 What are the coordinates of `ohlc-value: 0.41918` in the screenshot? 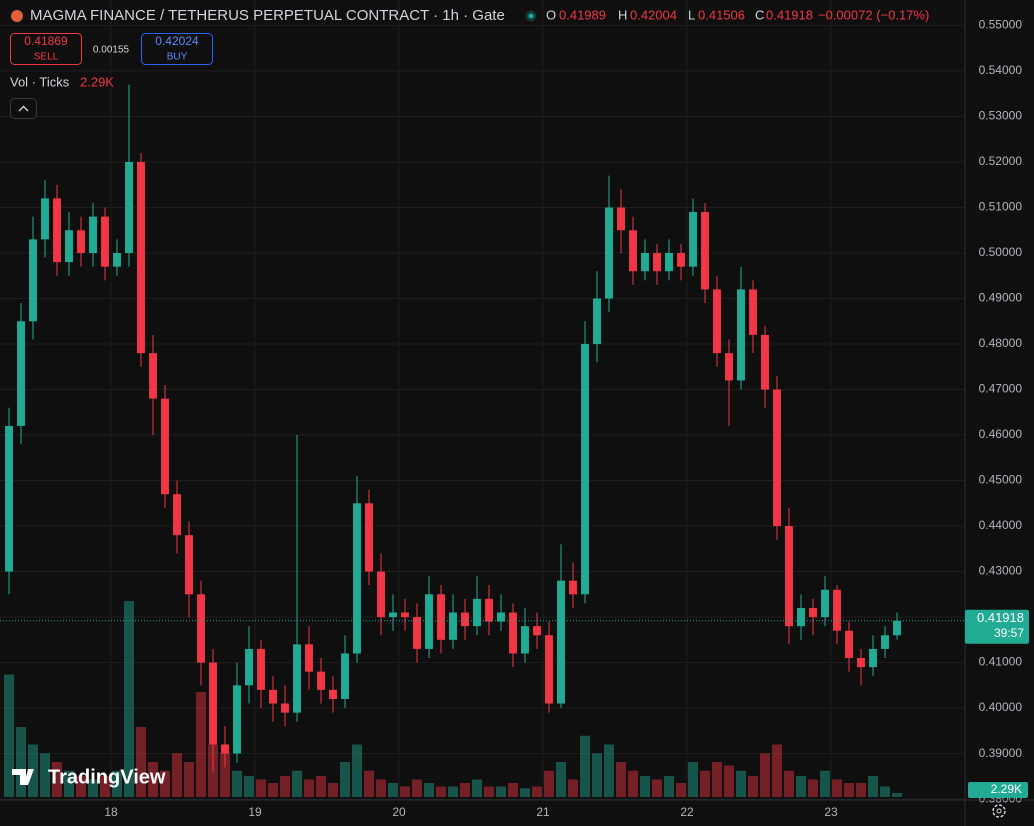 It's located at (789, 14).